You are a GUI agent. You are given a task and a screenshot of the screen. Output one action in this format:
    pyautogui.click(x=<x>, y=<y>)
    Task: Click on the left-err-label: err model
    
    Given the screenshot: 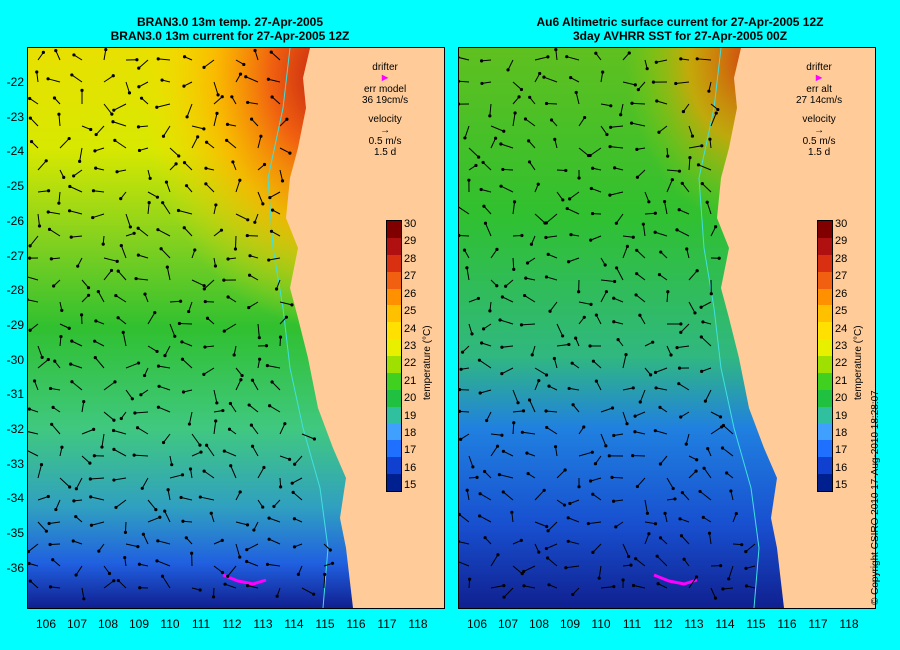 What is the action you would take?
    pyautogui.click(x=385, y=89)
    